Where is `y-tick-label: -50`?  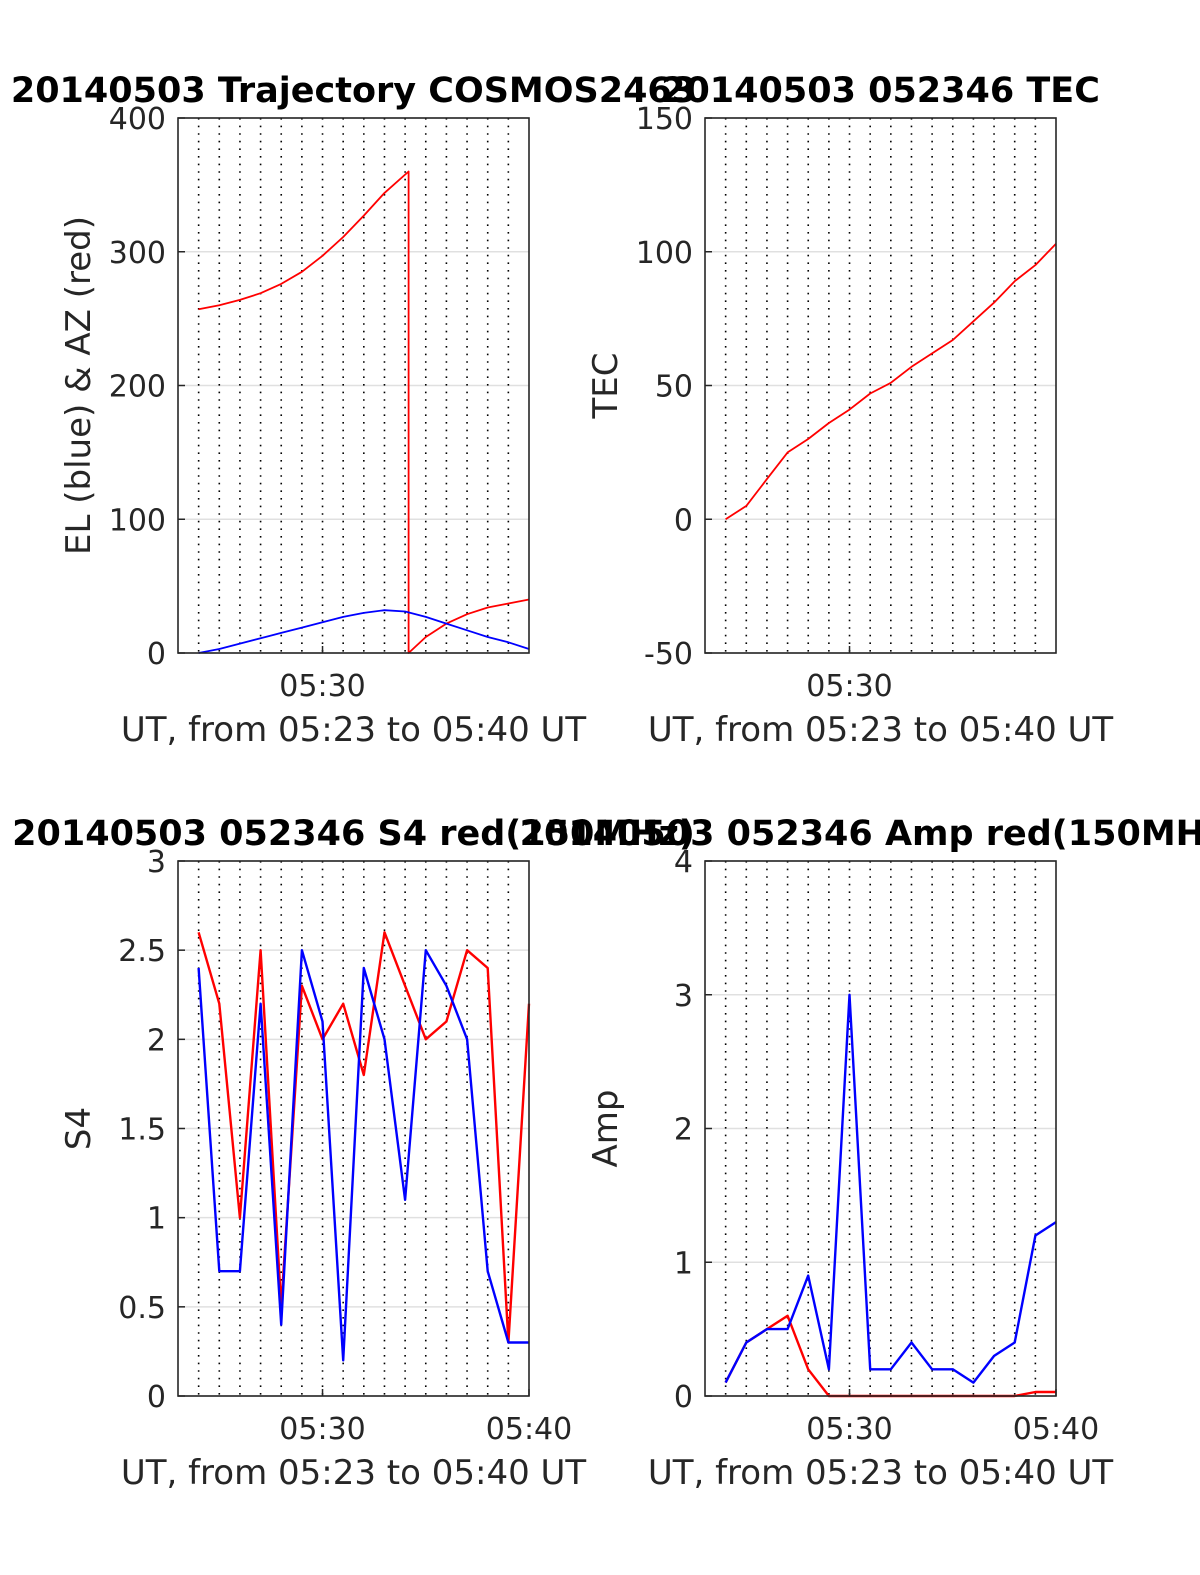
y-tick-label: -50 is located at coordinates (668, 654).